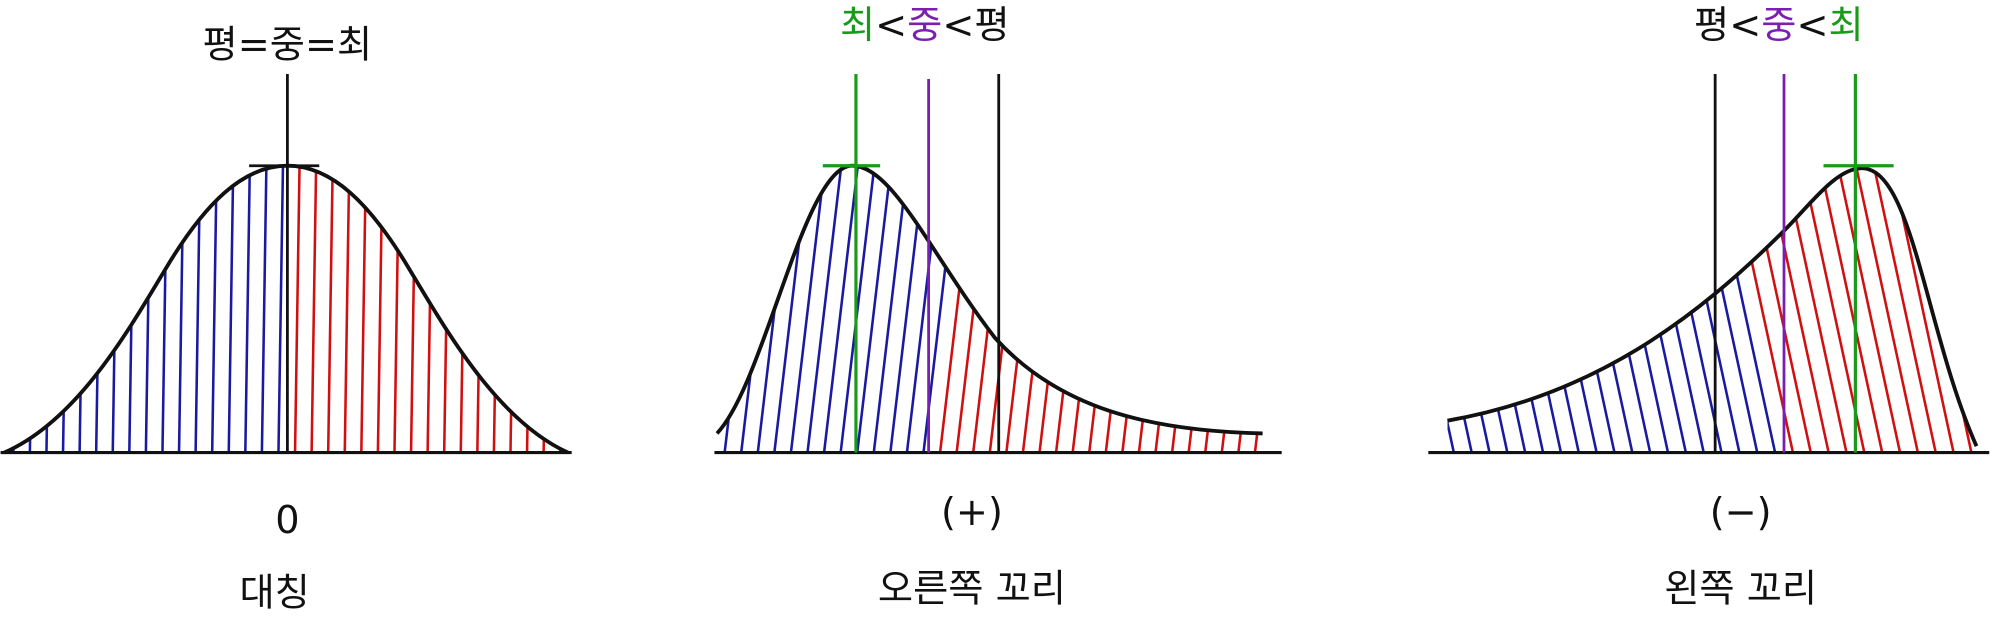 Image resolution: width=2000 pixels, height=617 pixels. What do you see at coordinates (1779, 26) in the screenshot?
I see `relation-label: 평<중<최` at bounding box center [1779, 26].